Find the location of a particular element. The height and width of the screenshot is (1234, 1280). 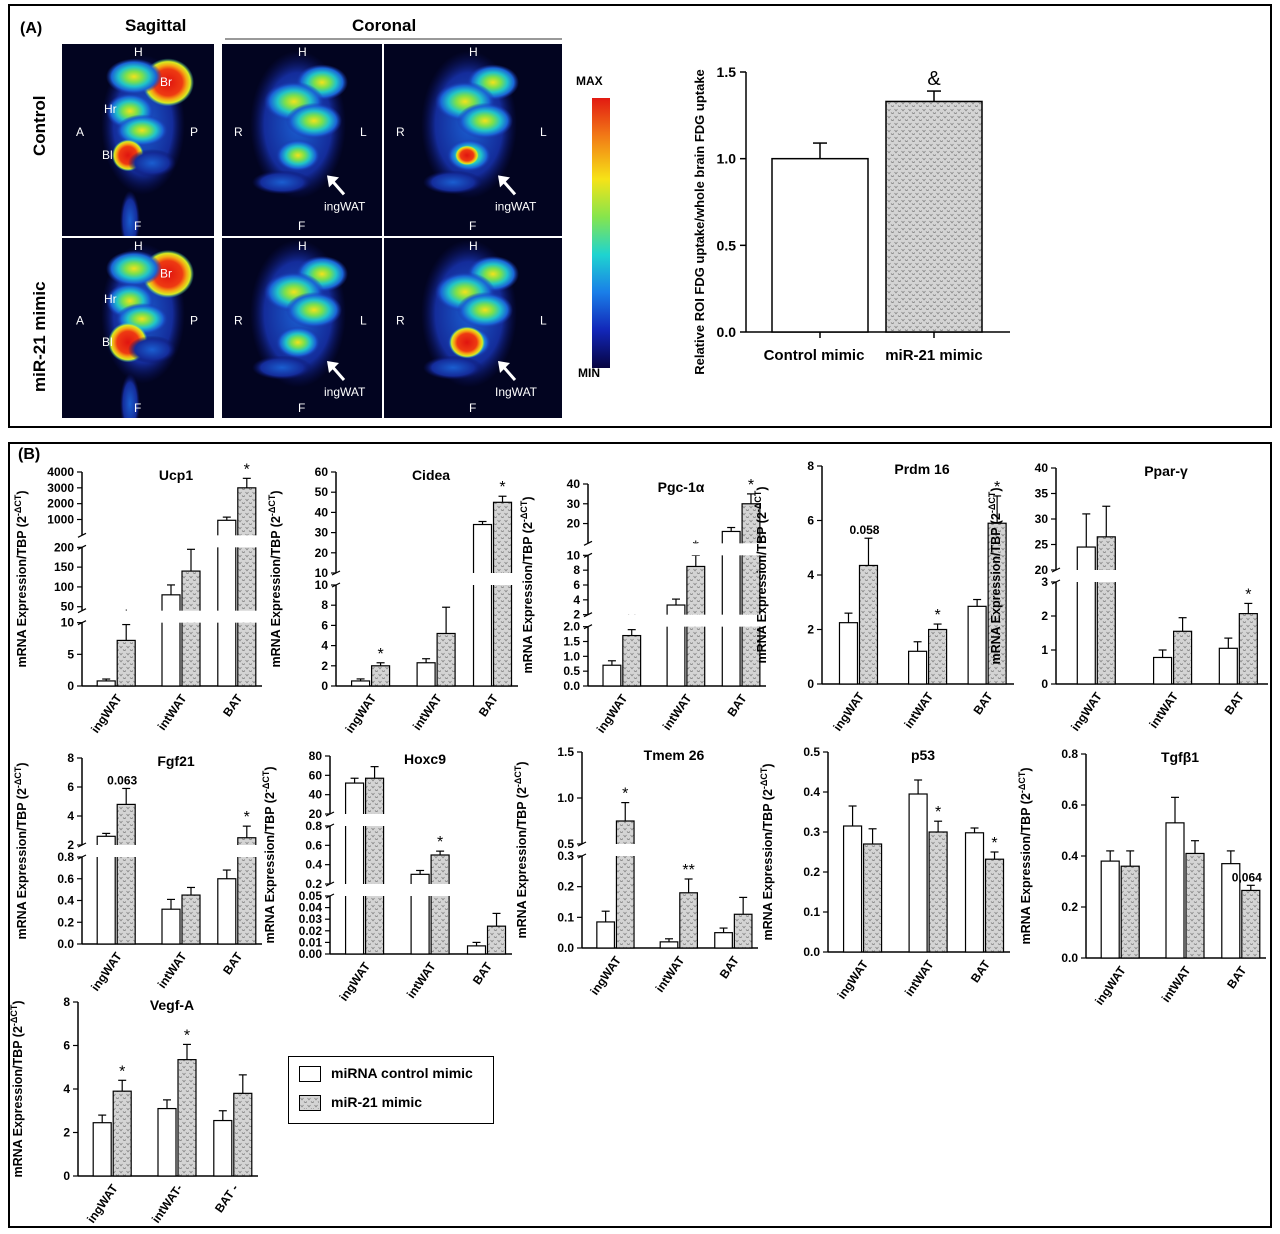

y-tick-label: 0.0 is located at coordinates (1069, 958).